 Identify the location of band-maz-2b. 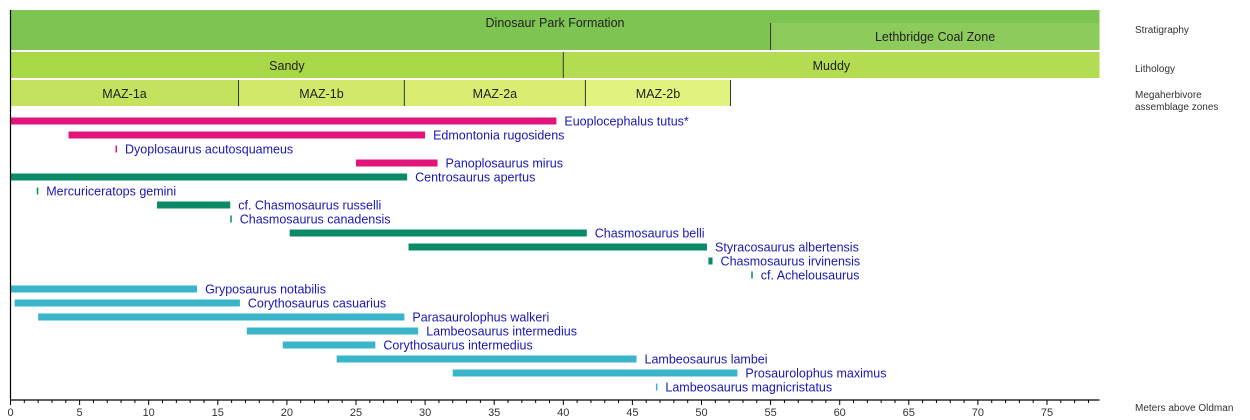
(658, 93).